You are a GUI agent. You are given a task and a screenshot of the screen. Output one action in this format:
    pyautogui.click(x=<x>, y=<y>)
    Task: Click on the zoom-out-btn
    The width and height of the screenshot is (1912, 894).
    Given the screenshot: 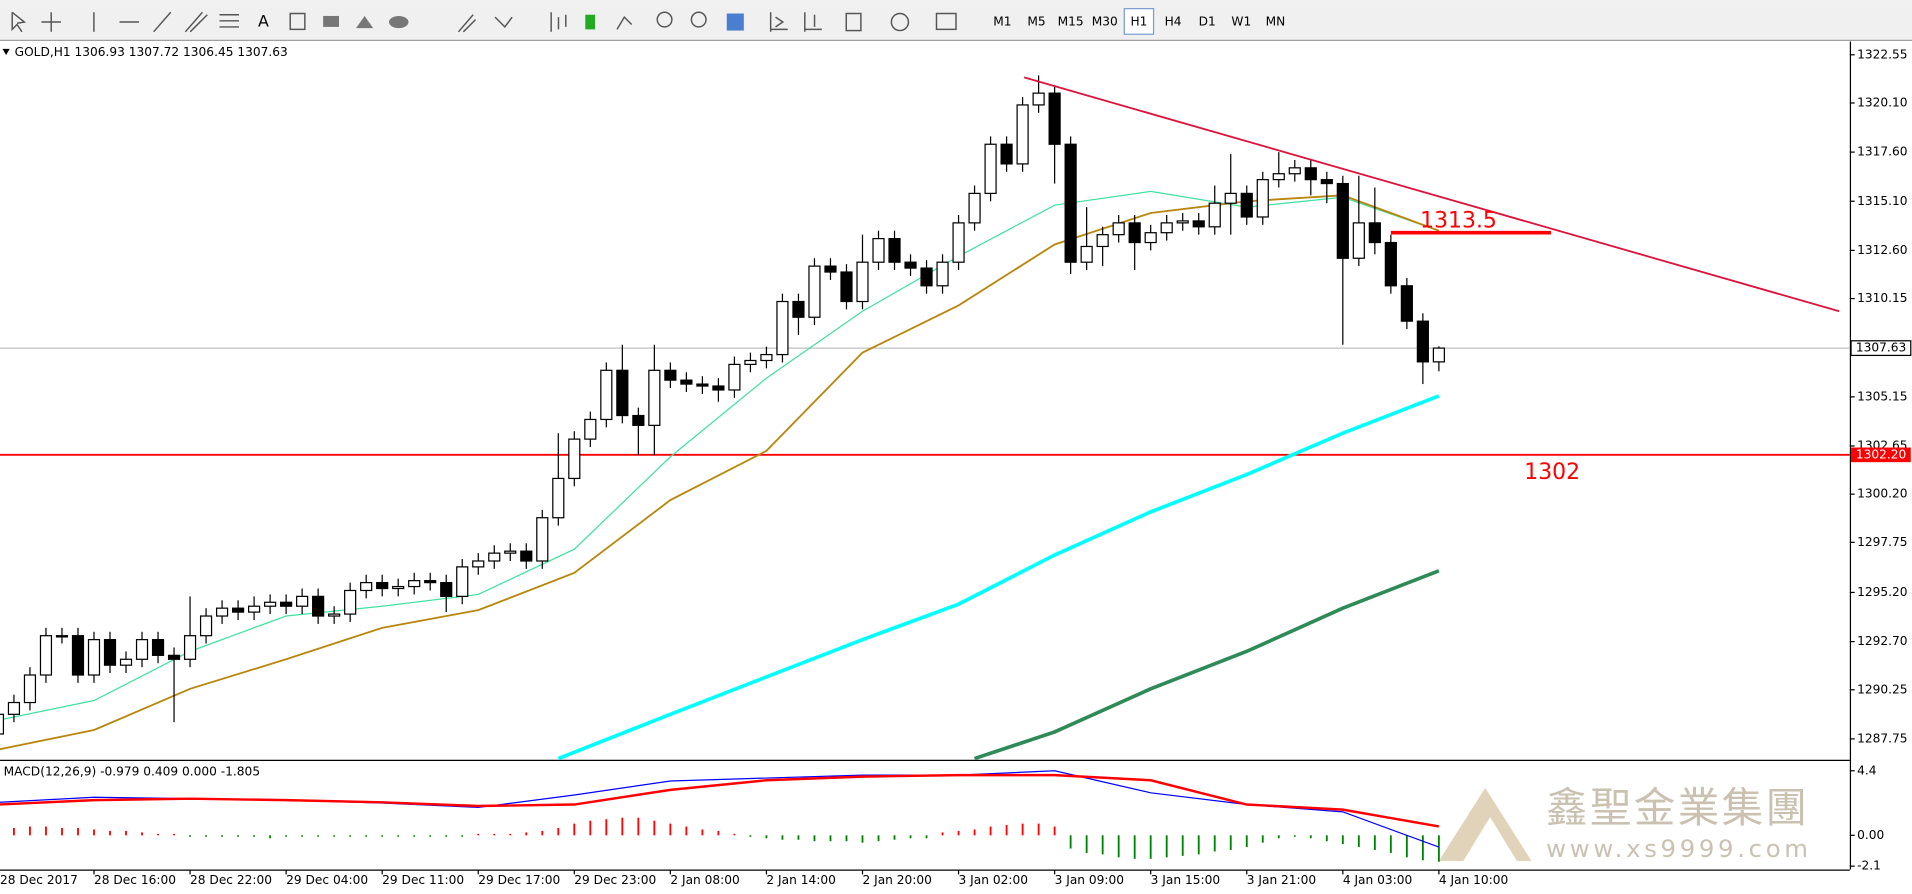 What is the action you would take?
    pyautogui.click(x=698, y=19)
    